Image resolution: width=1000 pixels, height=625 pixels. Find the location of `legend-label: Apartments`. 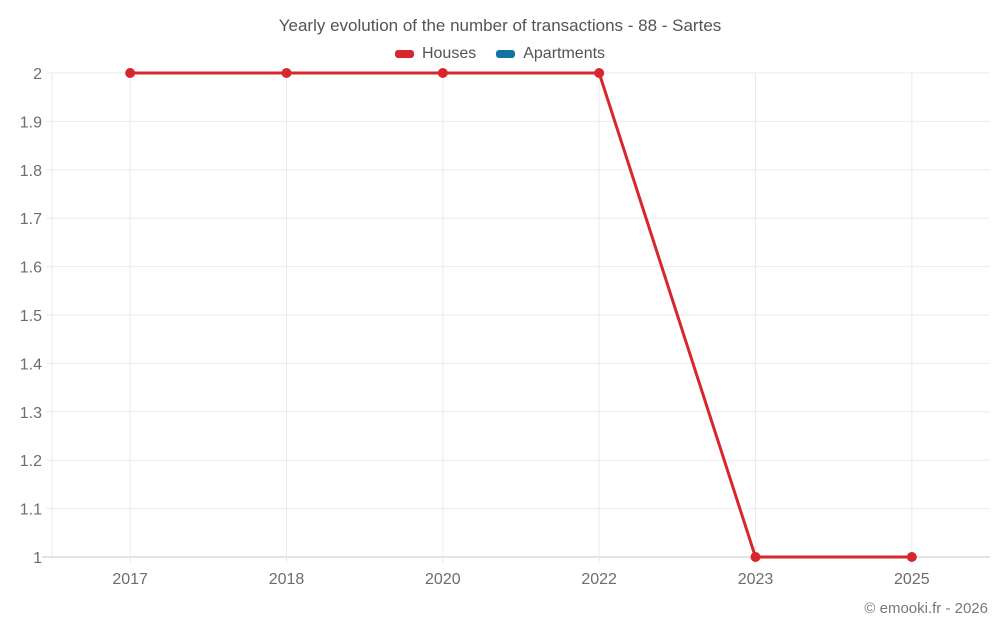

legend-label: Apartments is located at coordinates (564, 53).